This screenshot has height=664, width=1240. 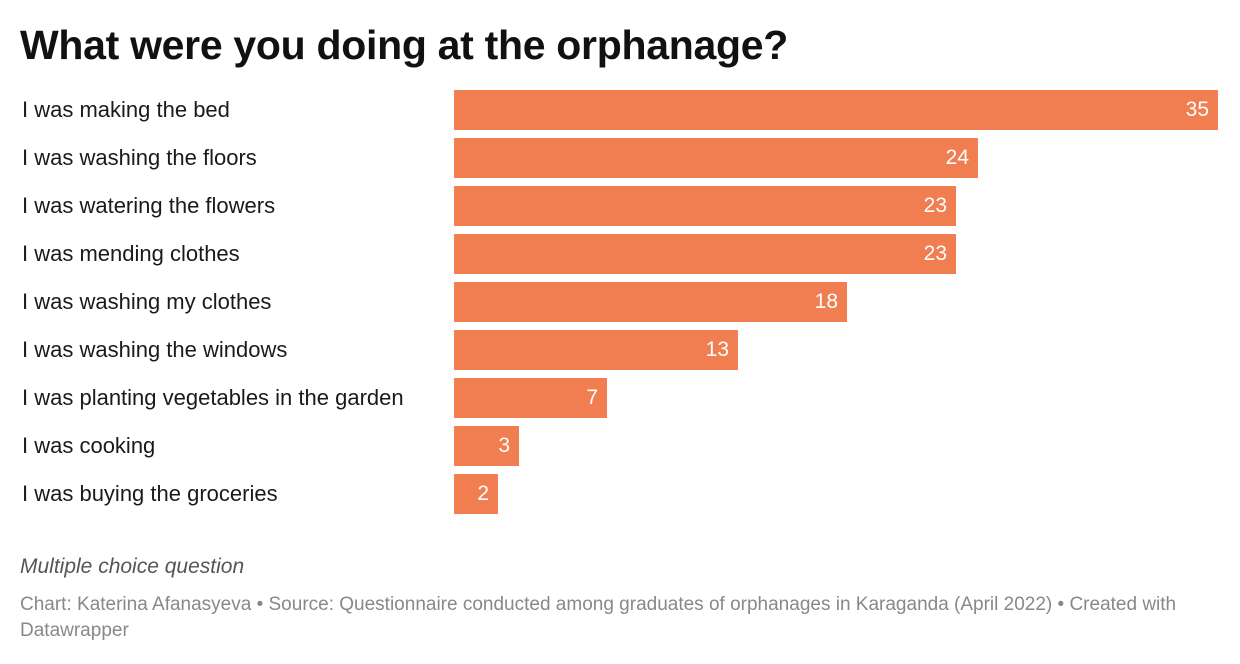 What do you see at coordinates (620, 446) in the screenshot?
I see `bar-row: I was cooking 3` at bounding box center [620, 446].